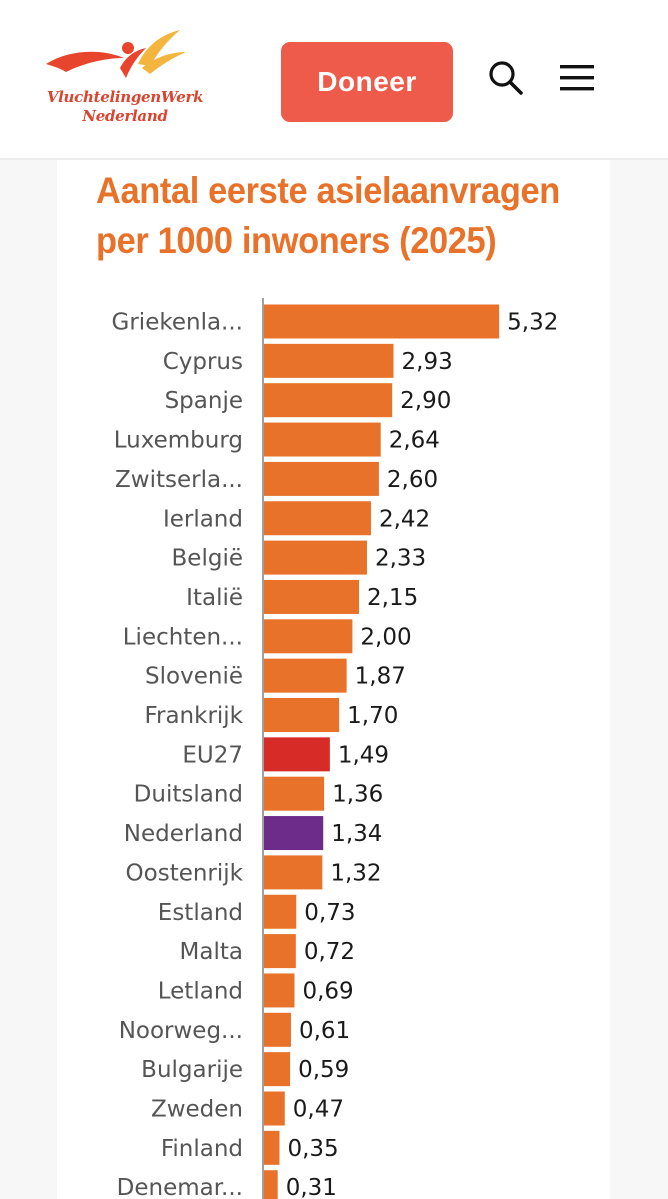  Describe the element at coordinates (321, 478) in the screenshot. I see `bar-zwitserla` at that location.